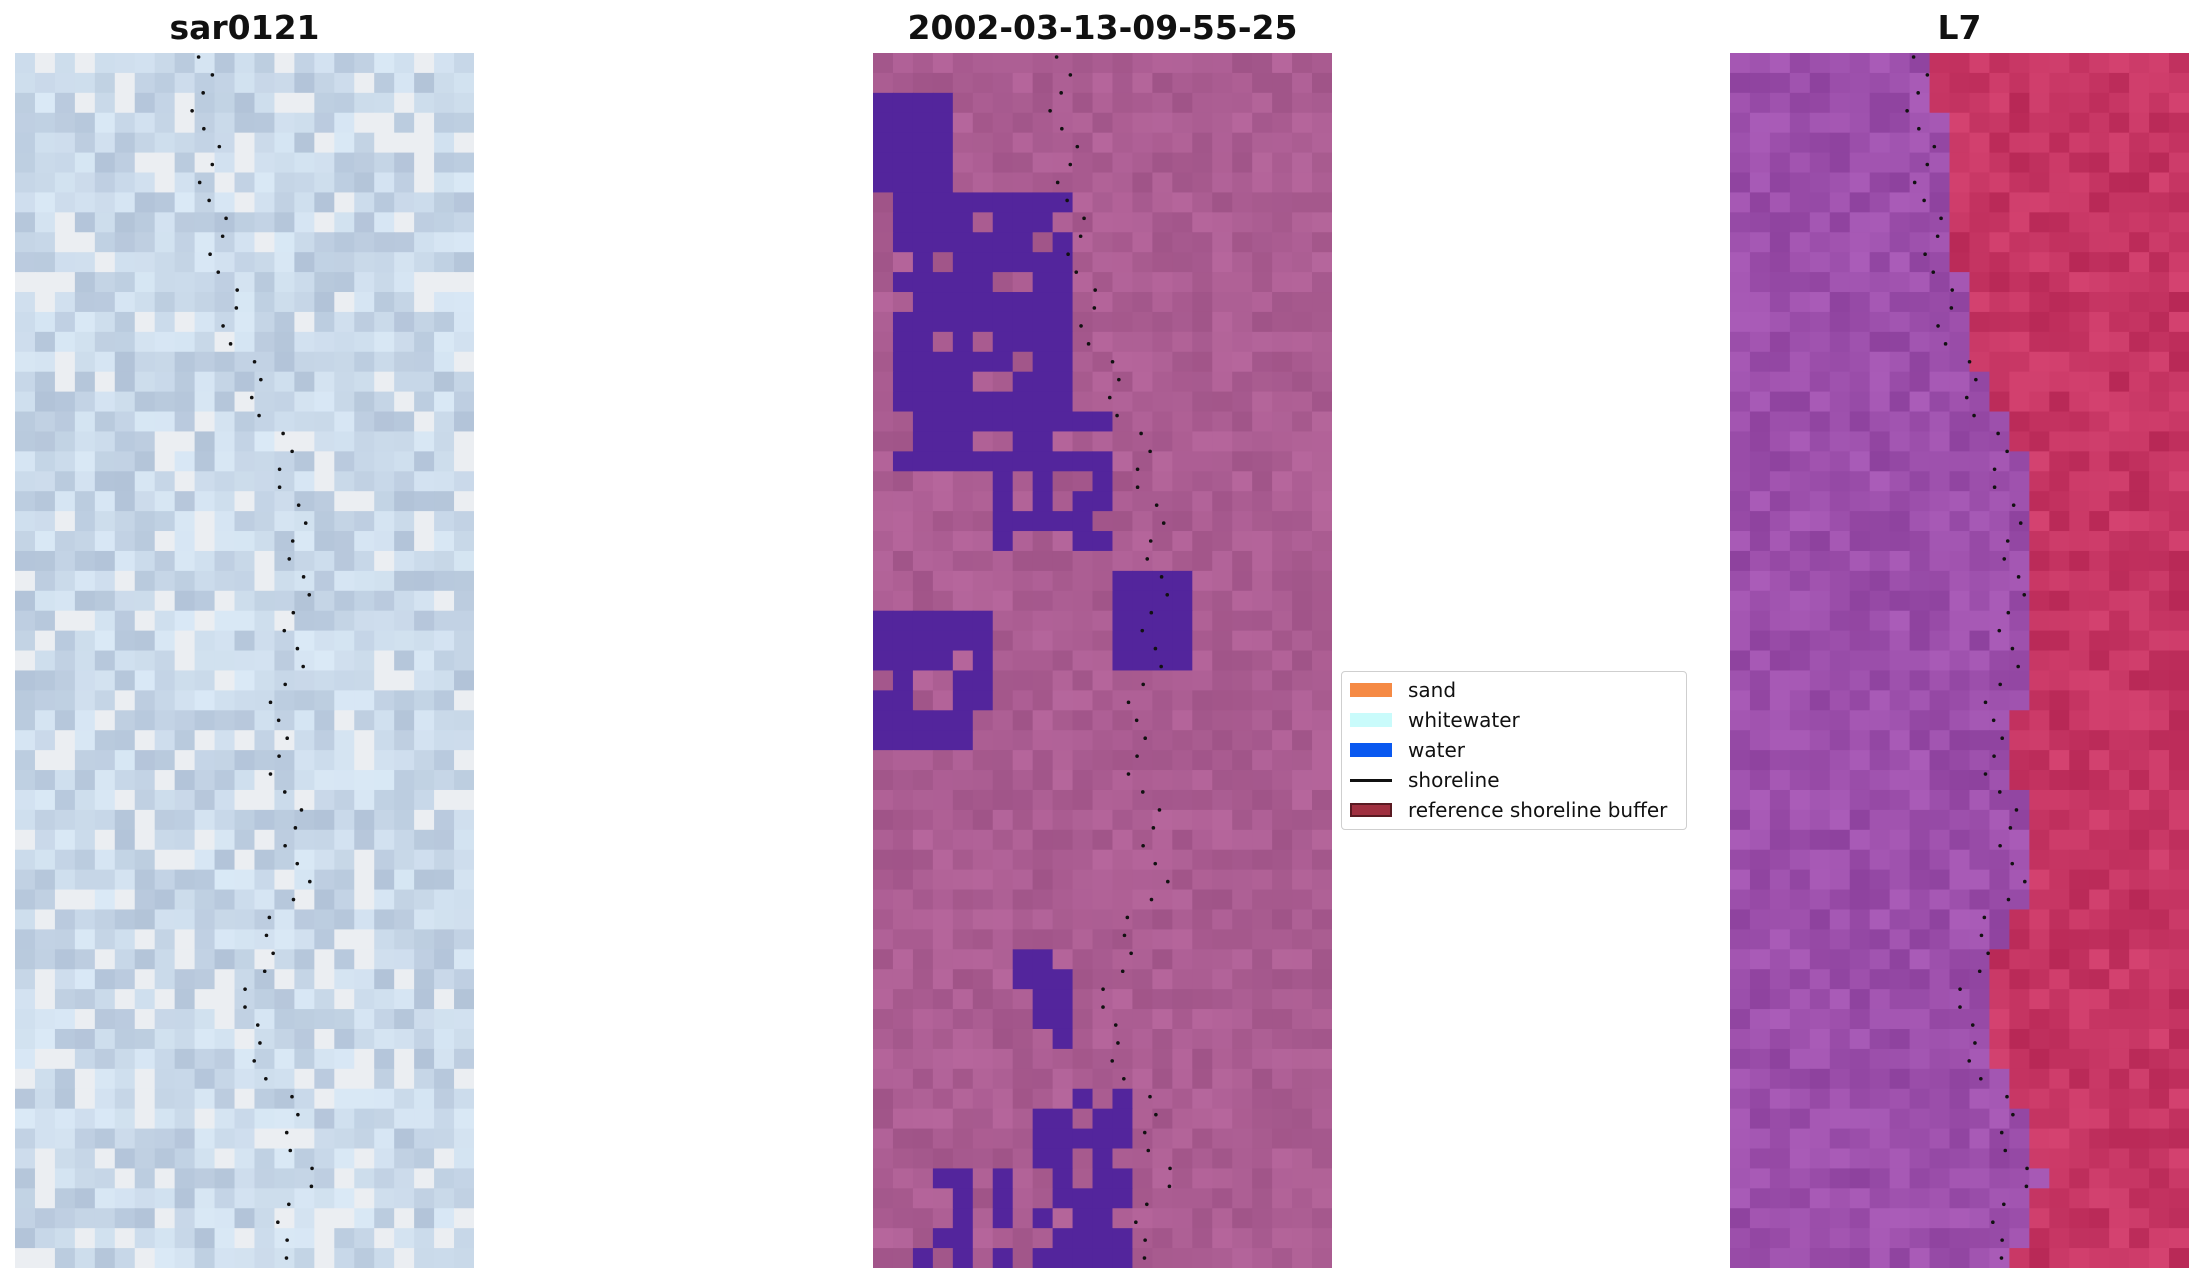 The image size is (2203, 1283). I want to click on title-l7: L7, so click(1959, 27).